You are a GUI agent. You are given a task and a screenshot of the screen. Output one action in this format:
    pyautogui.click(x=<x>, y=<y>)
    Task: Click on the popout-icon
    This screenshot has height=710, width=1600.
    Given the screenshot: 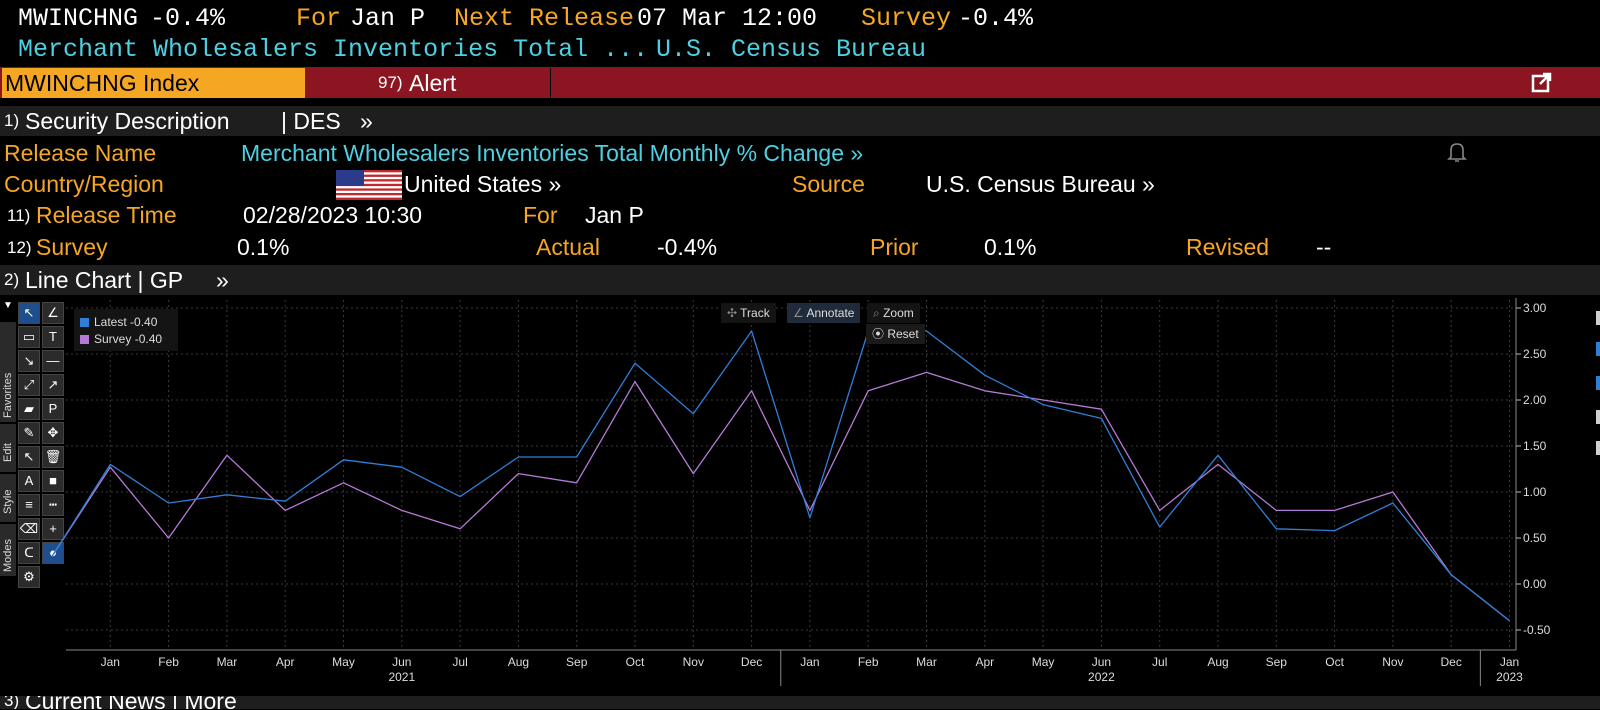 What is the action you would take?
    pyautogui.click(x=1542, y=82)
    